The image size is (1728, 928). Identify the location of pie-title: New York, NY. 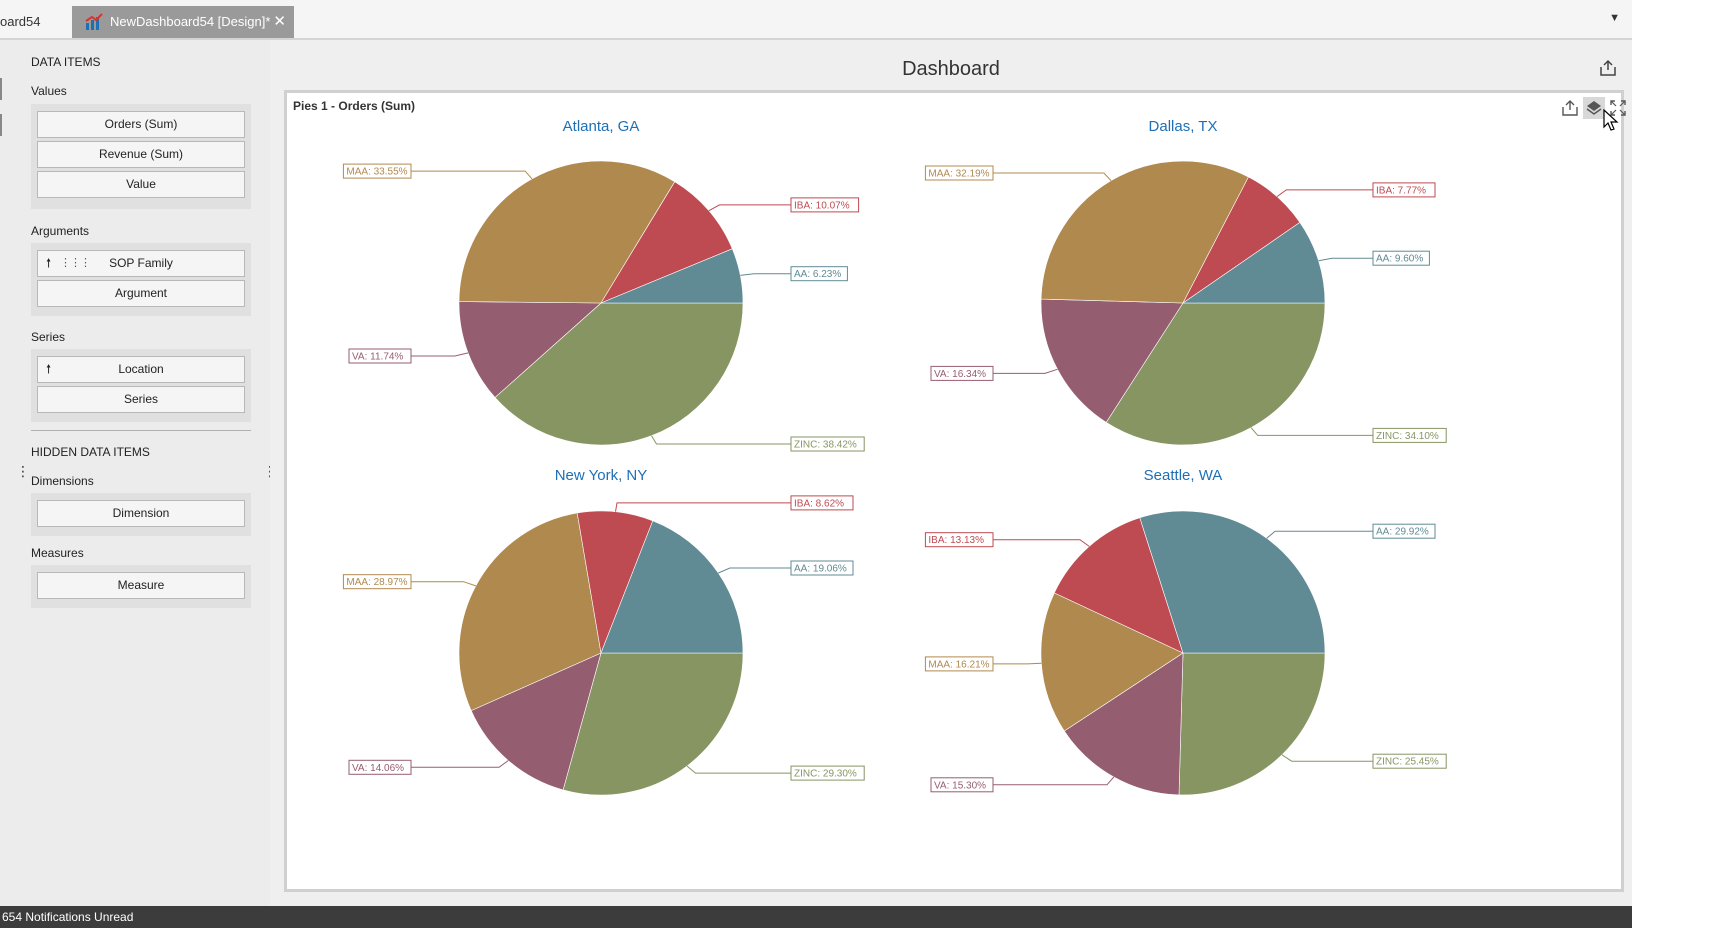
(601, 475).